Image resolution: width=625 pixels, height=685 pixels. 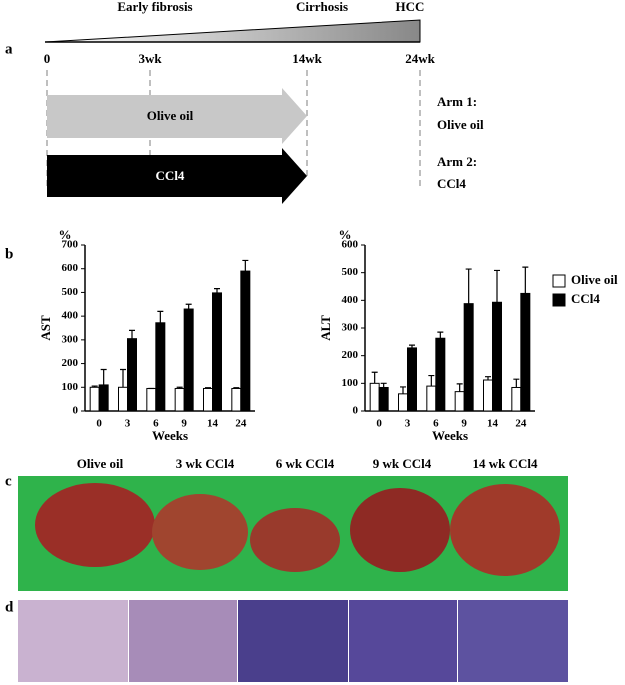 What do you see at coordinates (350, 272) in the screenshot?
I see `y-tick-label: 500` at bounding box center [350, 272].